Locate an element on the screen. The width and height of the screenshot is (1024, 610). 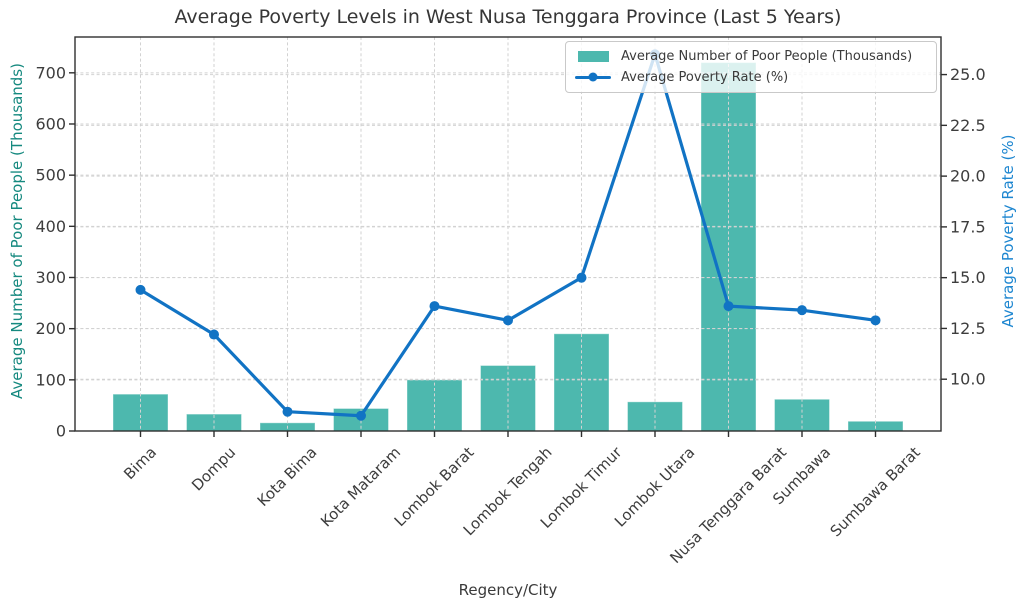
y-tick-label-left: 400 is located at coordinates (50, 226).